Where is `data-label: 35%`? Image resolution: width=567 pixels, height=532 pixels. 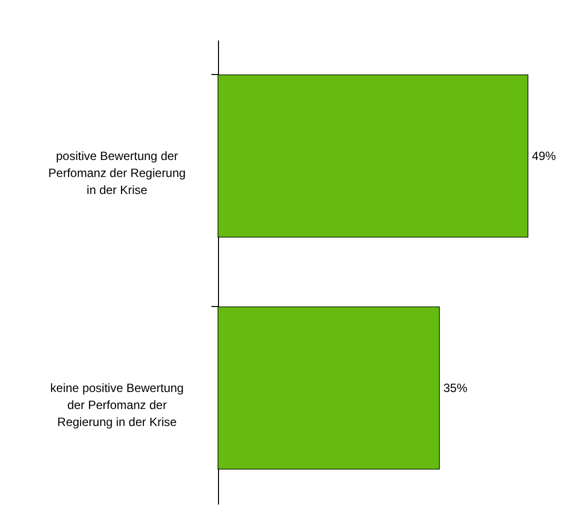 data-label: 35% is located at coordinates (455, 388).